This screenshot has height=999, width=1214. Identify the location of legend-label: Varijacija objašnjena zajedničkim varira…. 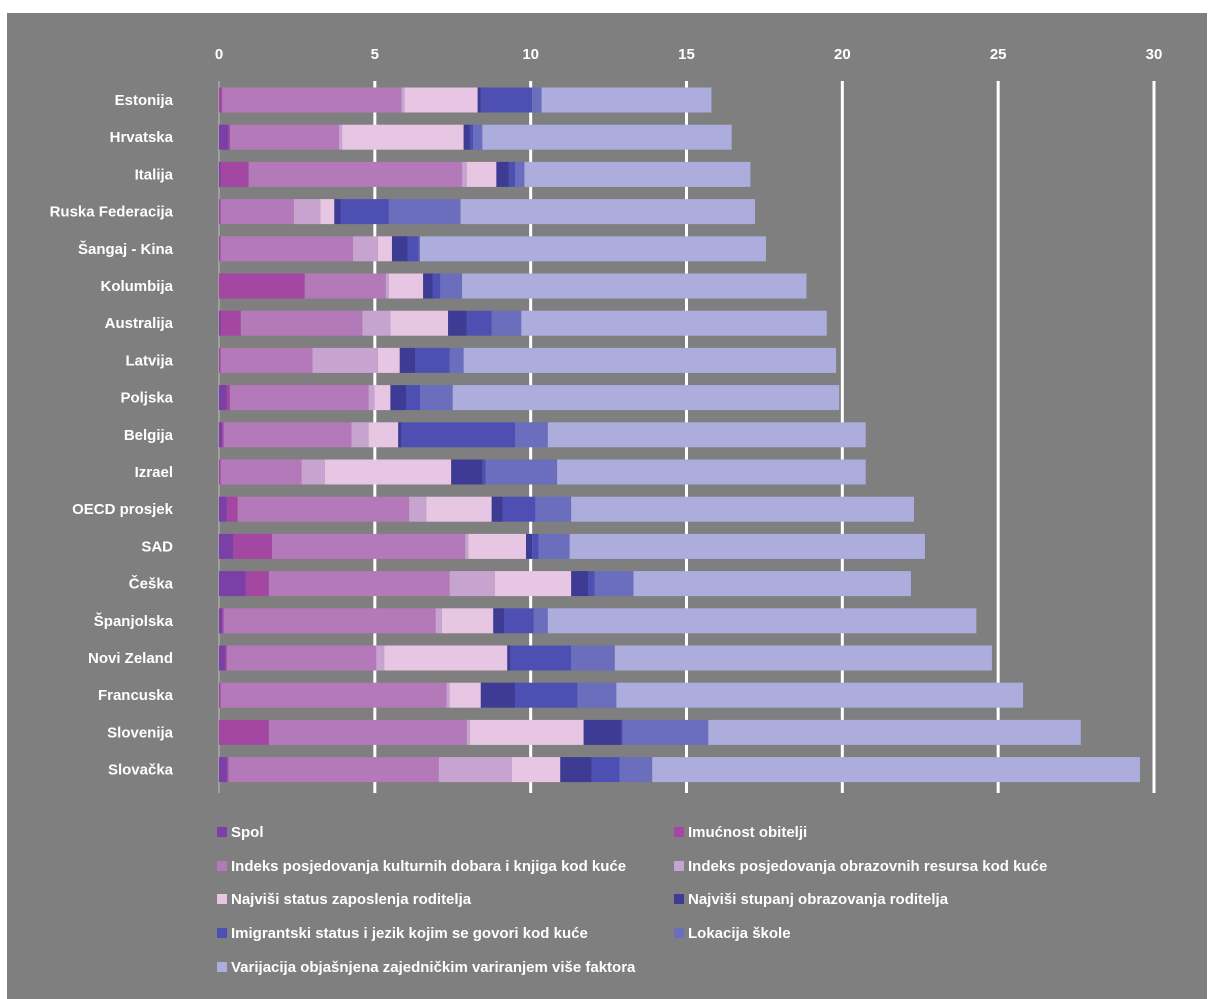
(433, 967).